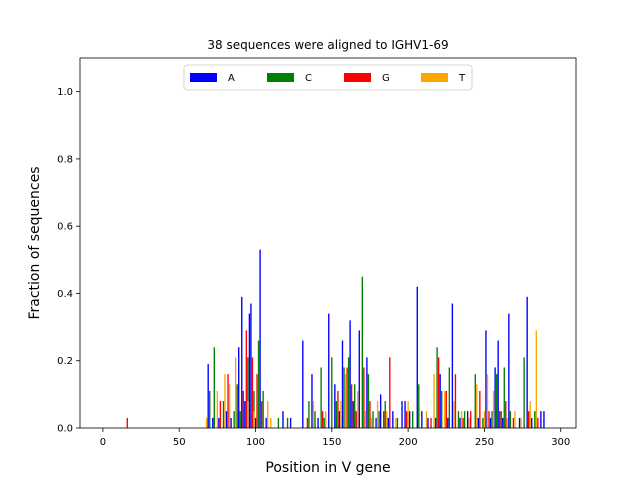 The width and height of the screenshot is (640, 480). Describe the element at coordinates (327, 468) in the screenshot. I see `x-axis-title: Position in V gene` at that location.